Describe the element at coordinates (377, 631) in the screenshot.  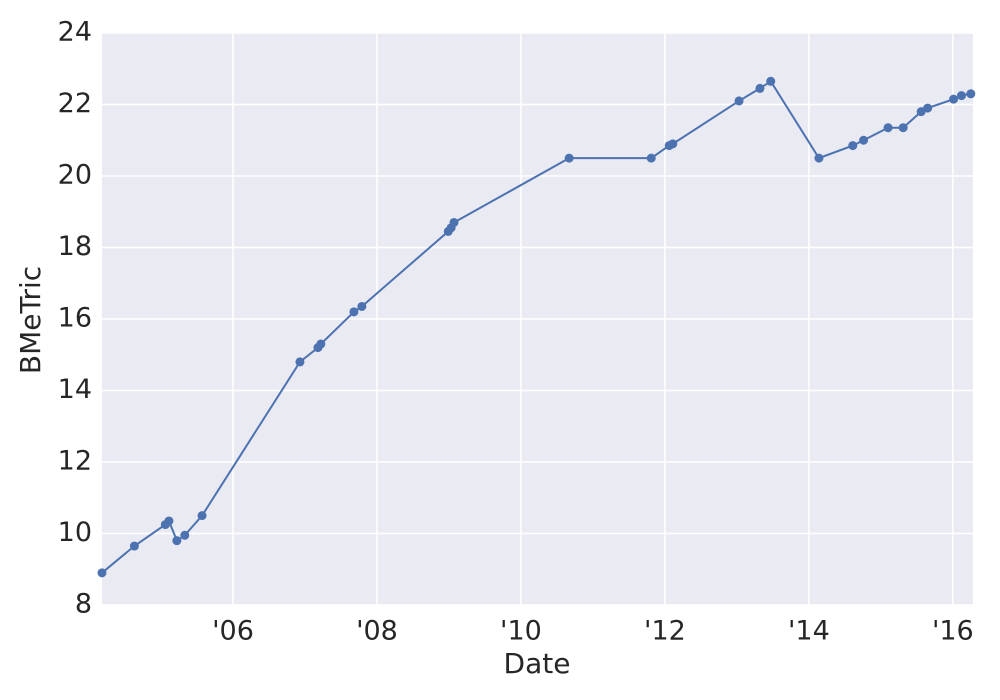
I see `x-tick-label: '08` at that location.